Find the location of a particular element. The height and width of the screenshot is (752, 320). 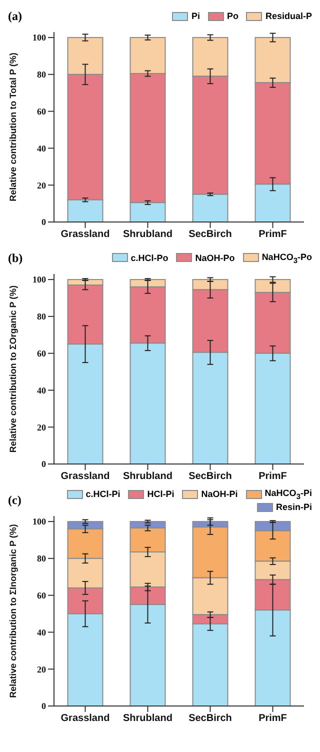

legend-label: c.HCl-Pi is located at coordinates (103, 494).